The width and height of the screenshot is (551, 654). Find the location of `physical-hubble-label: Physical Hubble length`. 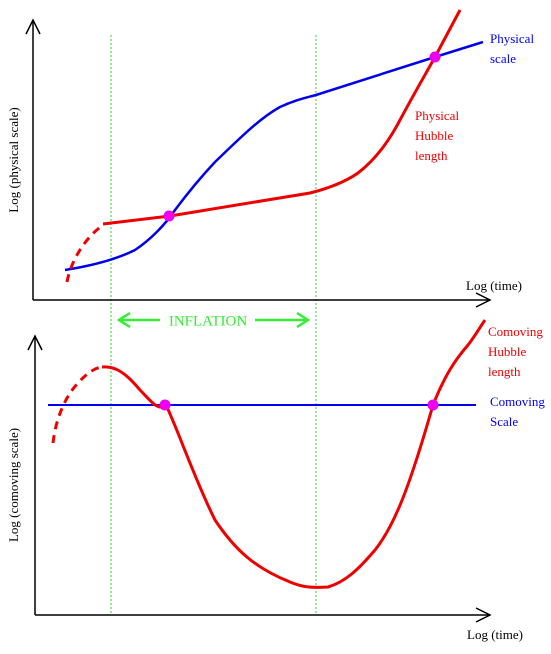

physical-hubble-label: Physical Hubble length is located at coordinates (437, 135).